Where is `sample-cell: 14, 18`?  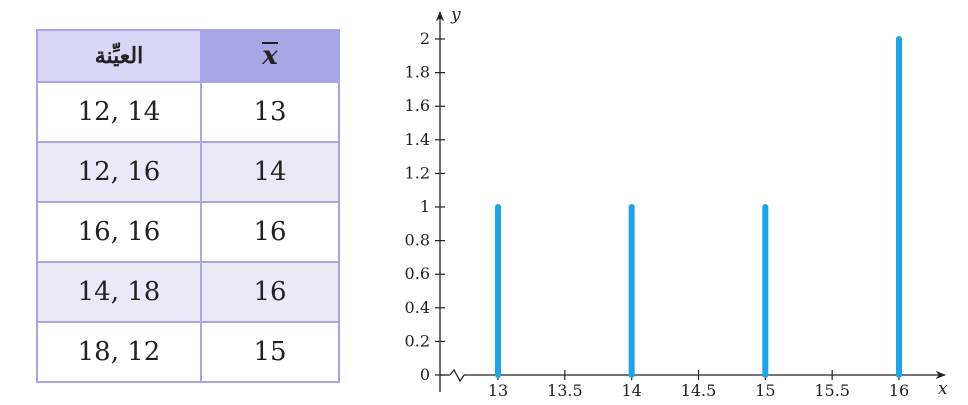
sample-cell: 14, 18 is located at coordinates (119, 292).